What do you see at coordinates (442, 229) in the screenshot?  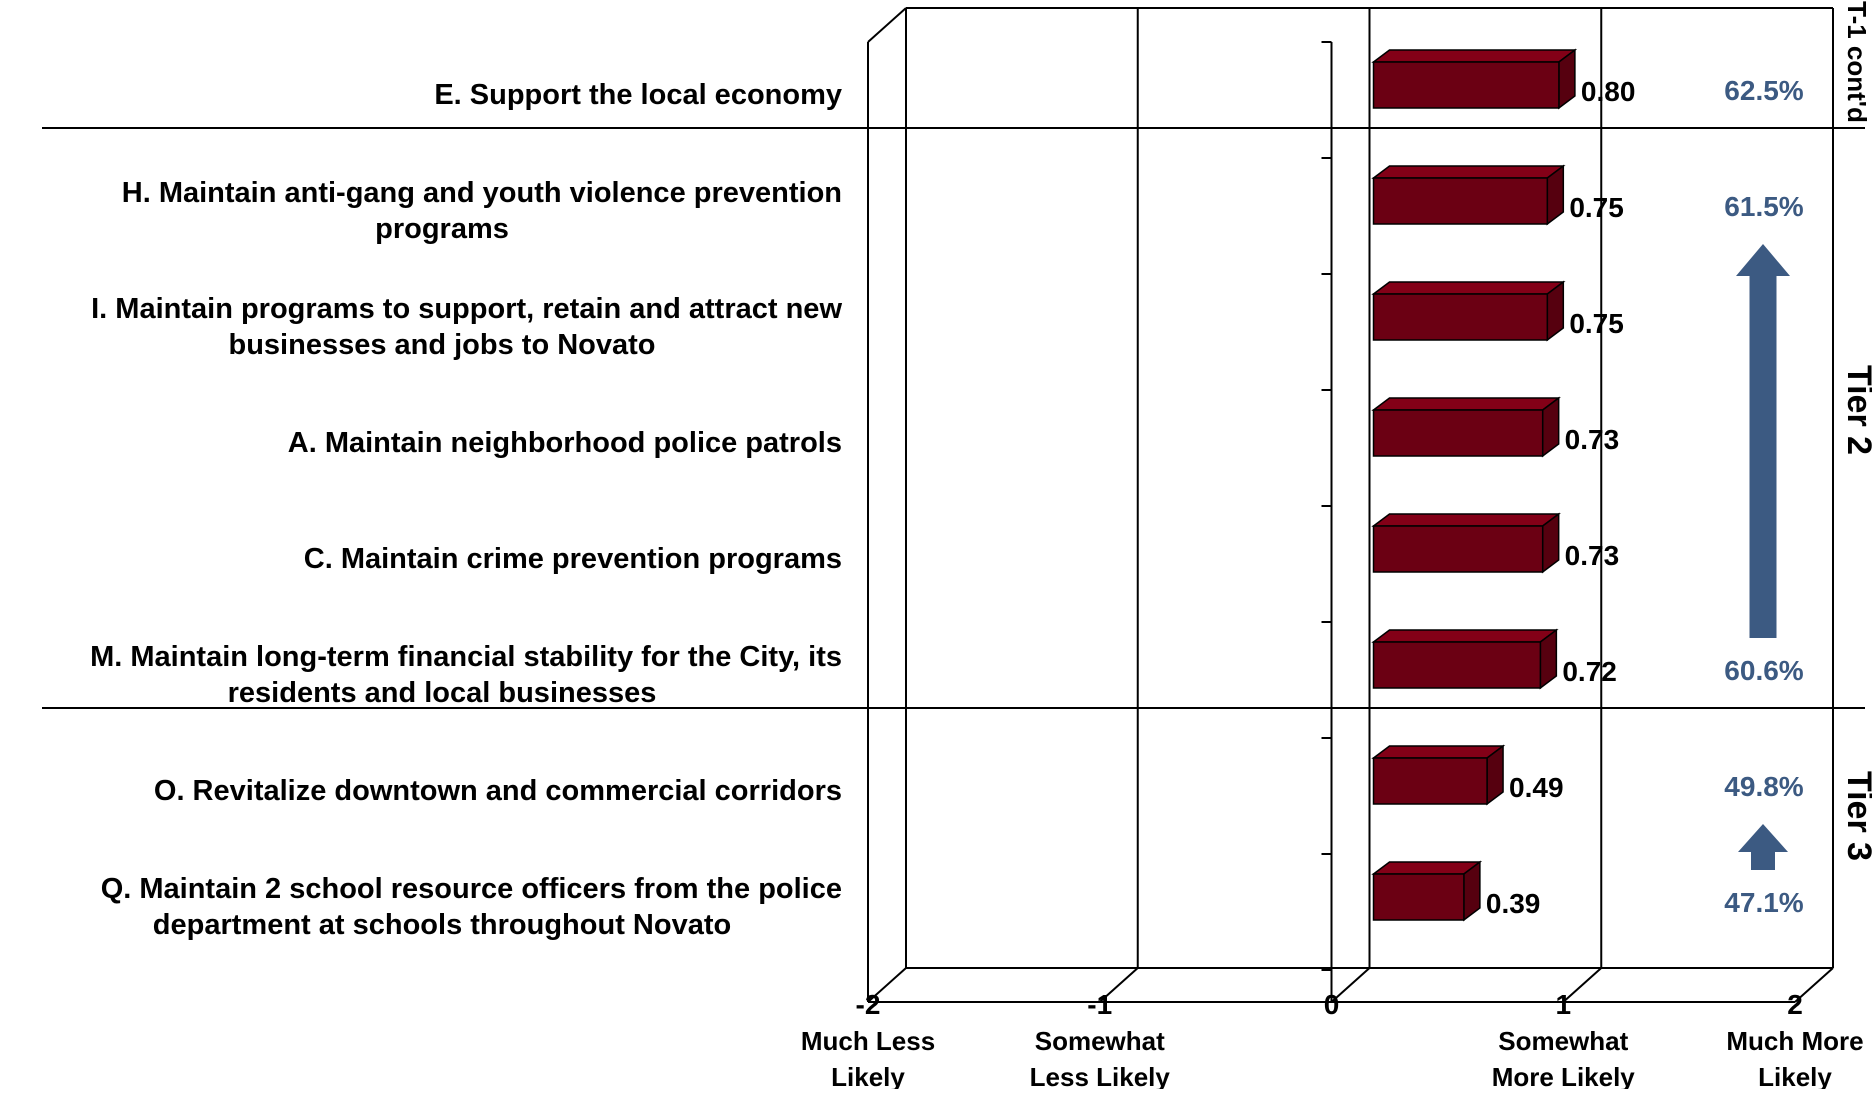 I see `category-label: programs` at bounding box center [442, 229].